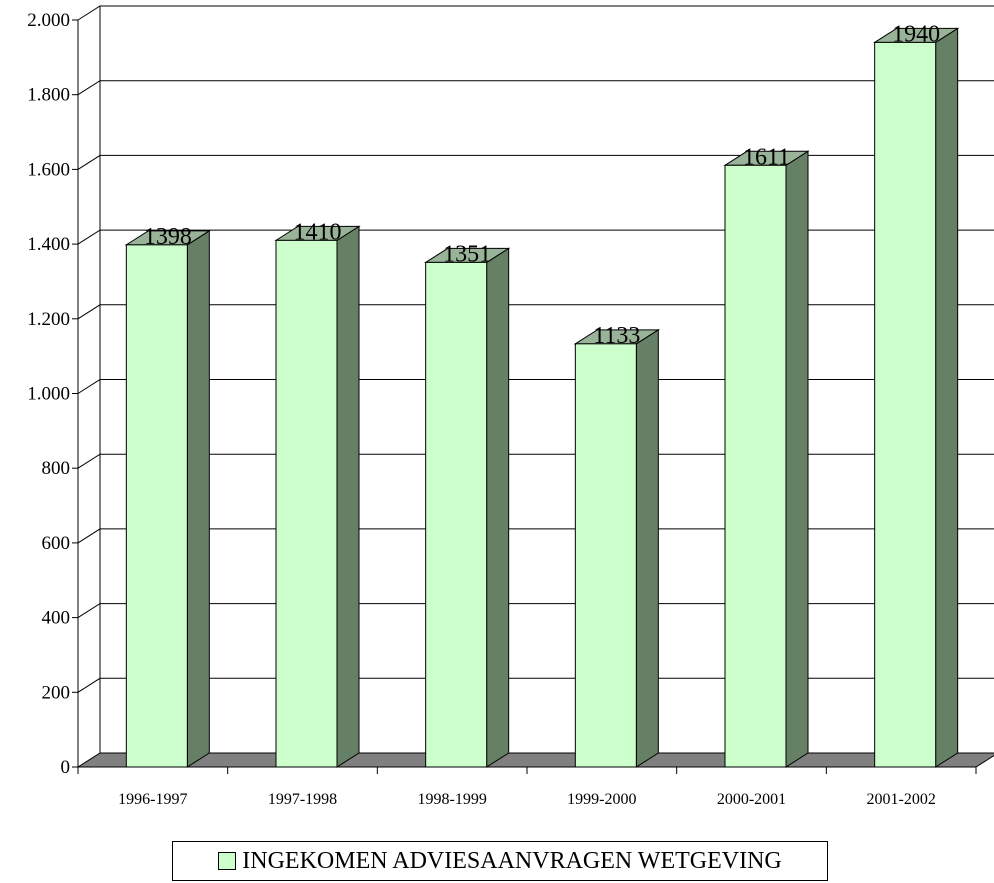  Describe the element at coordinates (601, 799) in the screenshot. I see `x-tick-label: 1999-2000` at that location.